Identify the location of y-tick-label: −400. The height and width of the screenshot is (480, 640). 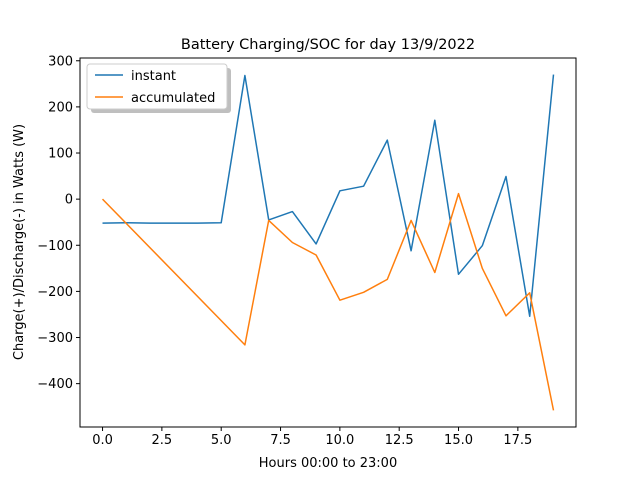
(55, 384).